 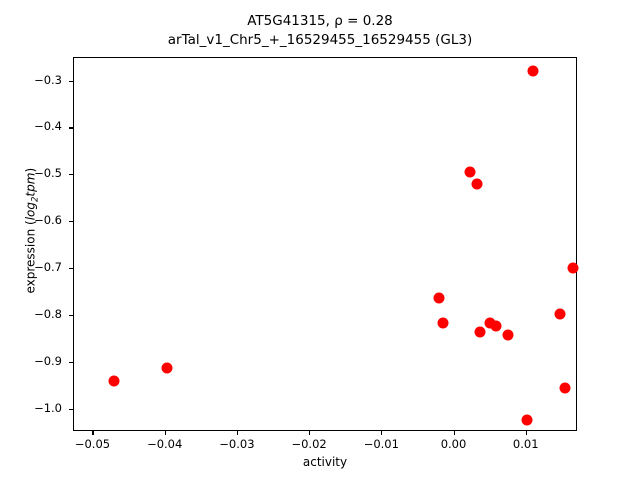 I want to click on x-tick-label: −0.03, so click(x=237, y=444).